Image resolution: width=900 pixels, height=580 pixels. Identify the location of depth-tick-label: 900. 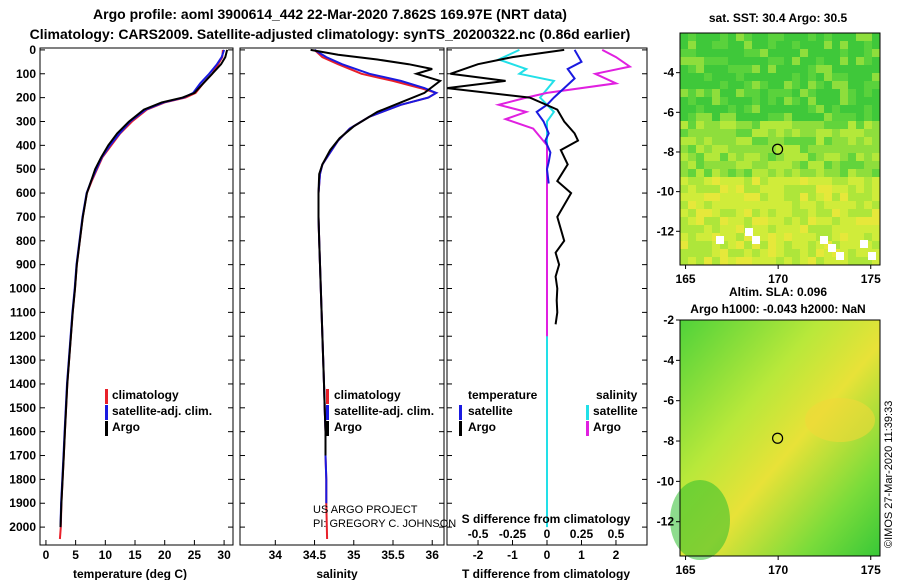
(26, 265).